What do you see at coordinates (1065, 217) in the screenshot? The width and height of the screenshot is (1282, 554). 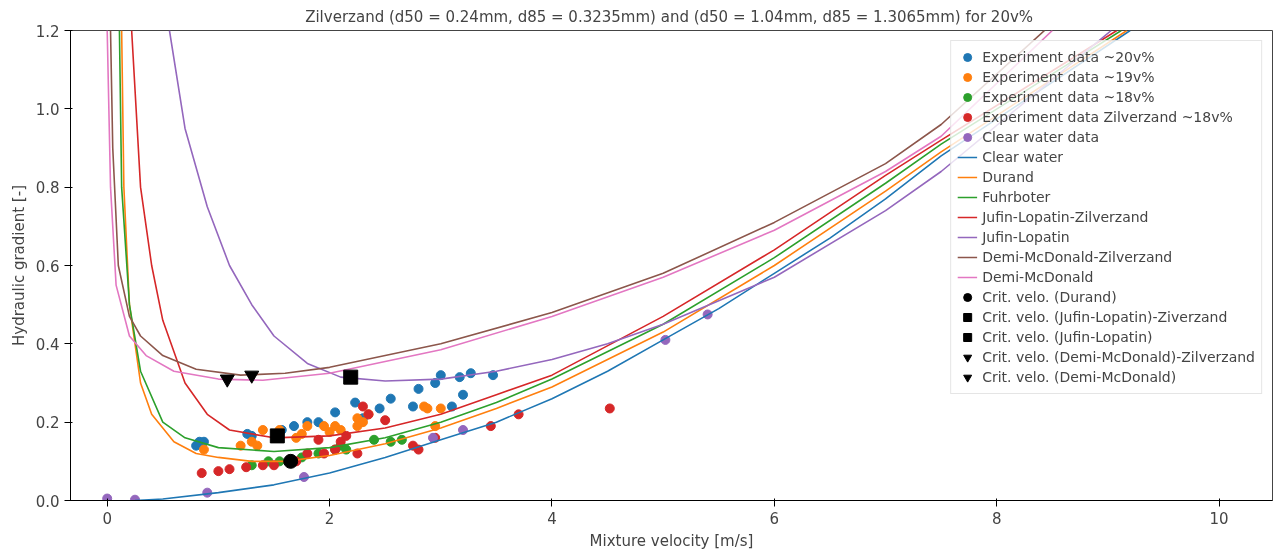 I see `legend-label: Jufin-Lopatin-Zilverzand` at bounding box center [1065, 217].